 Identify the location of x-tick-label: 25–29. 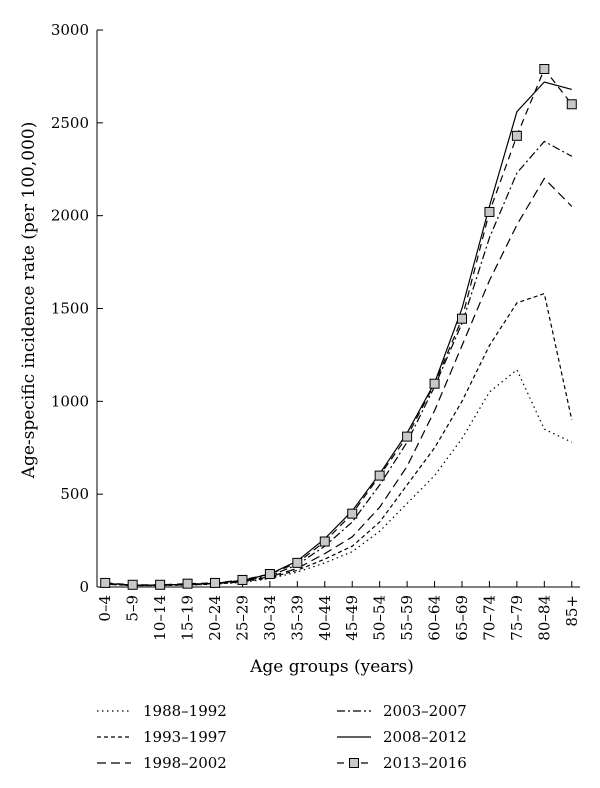
(242, 618).